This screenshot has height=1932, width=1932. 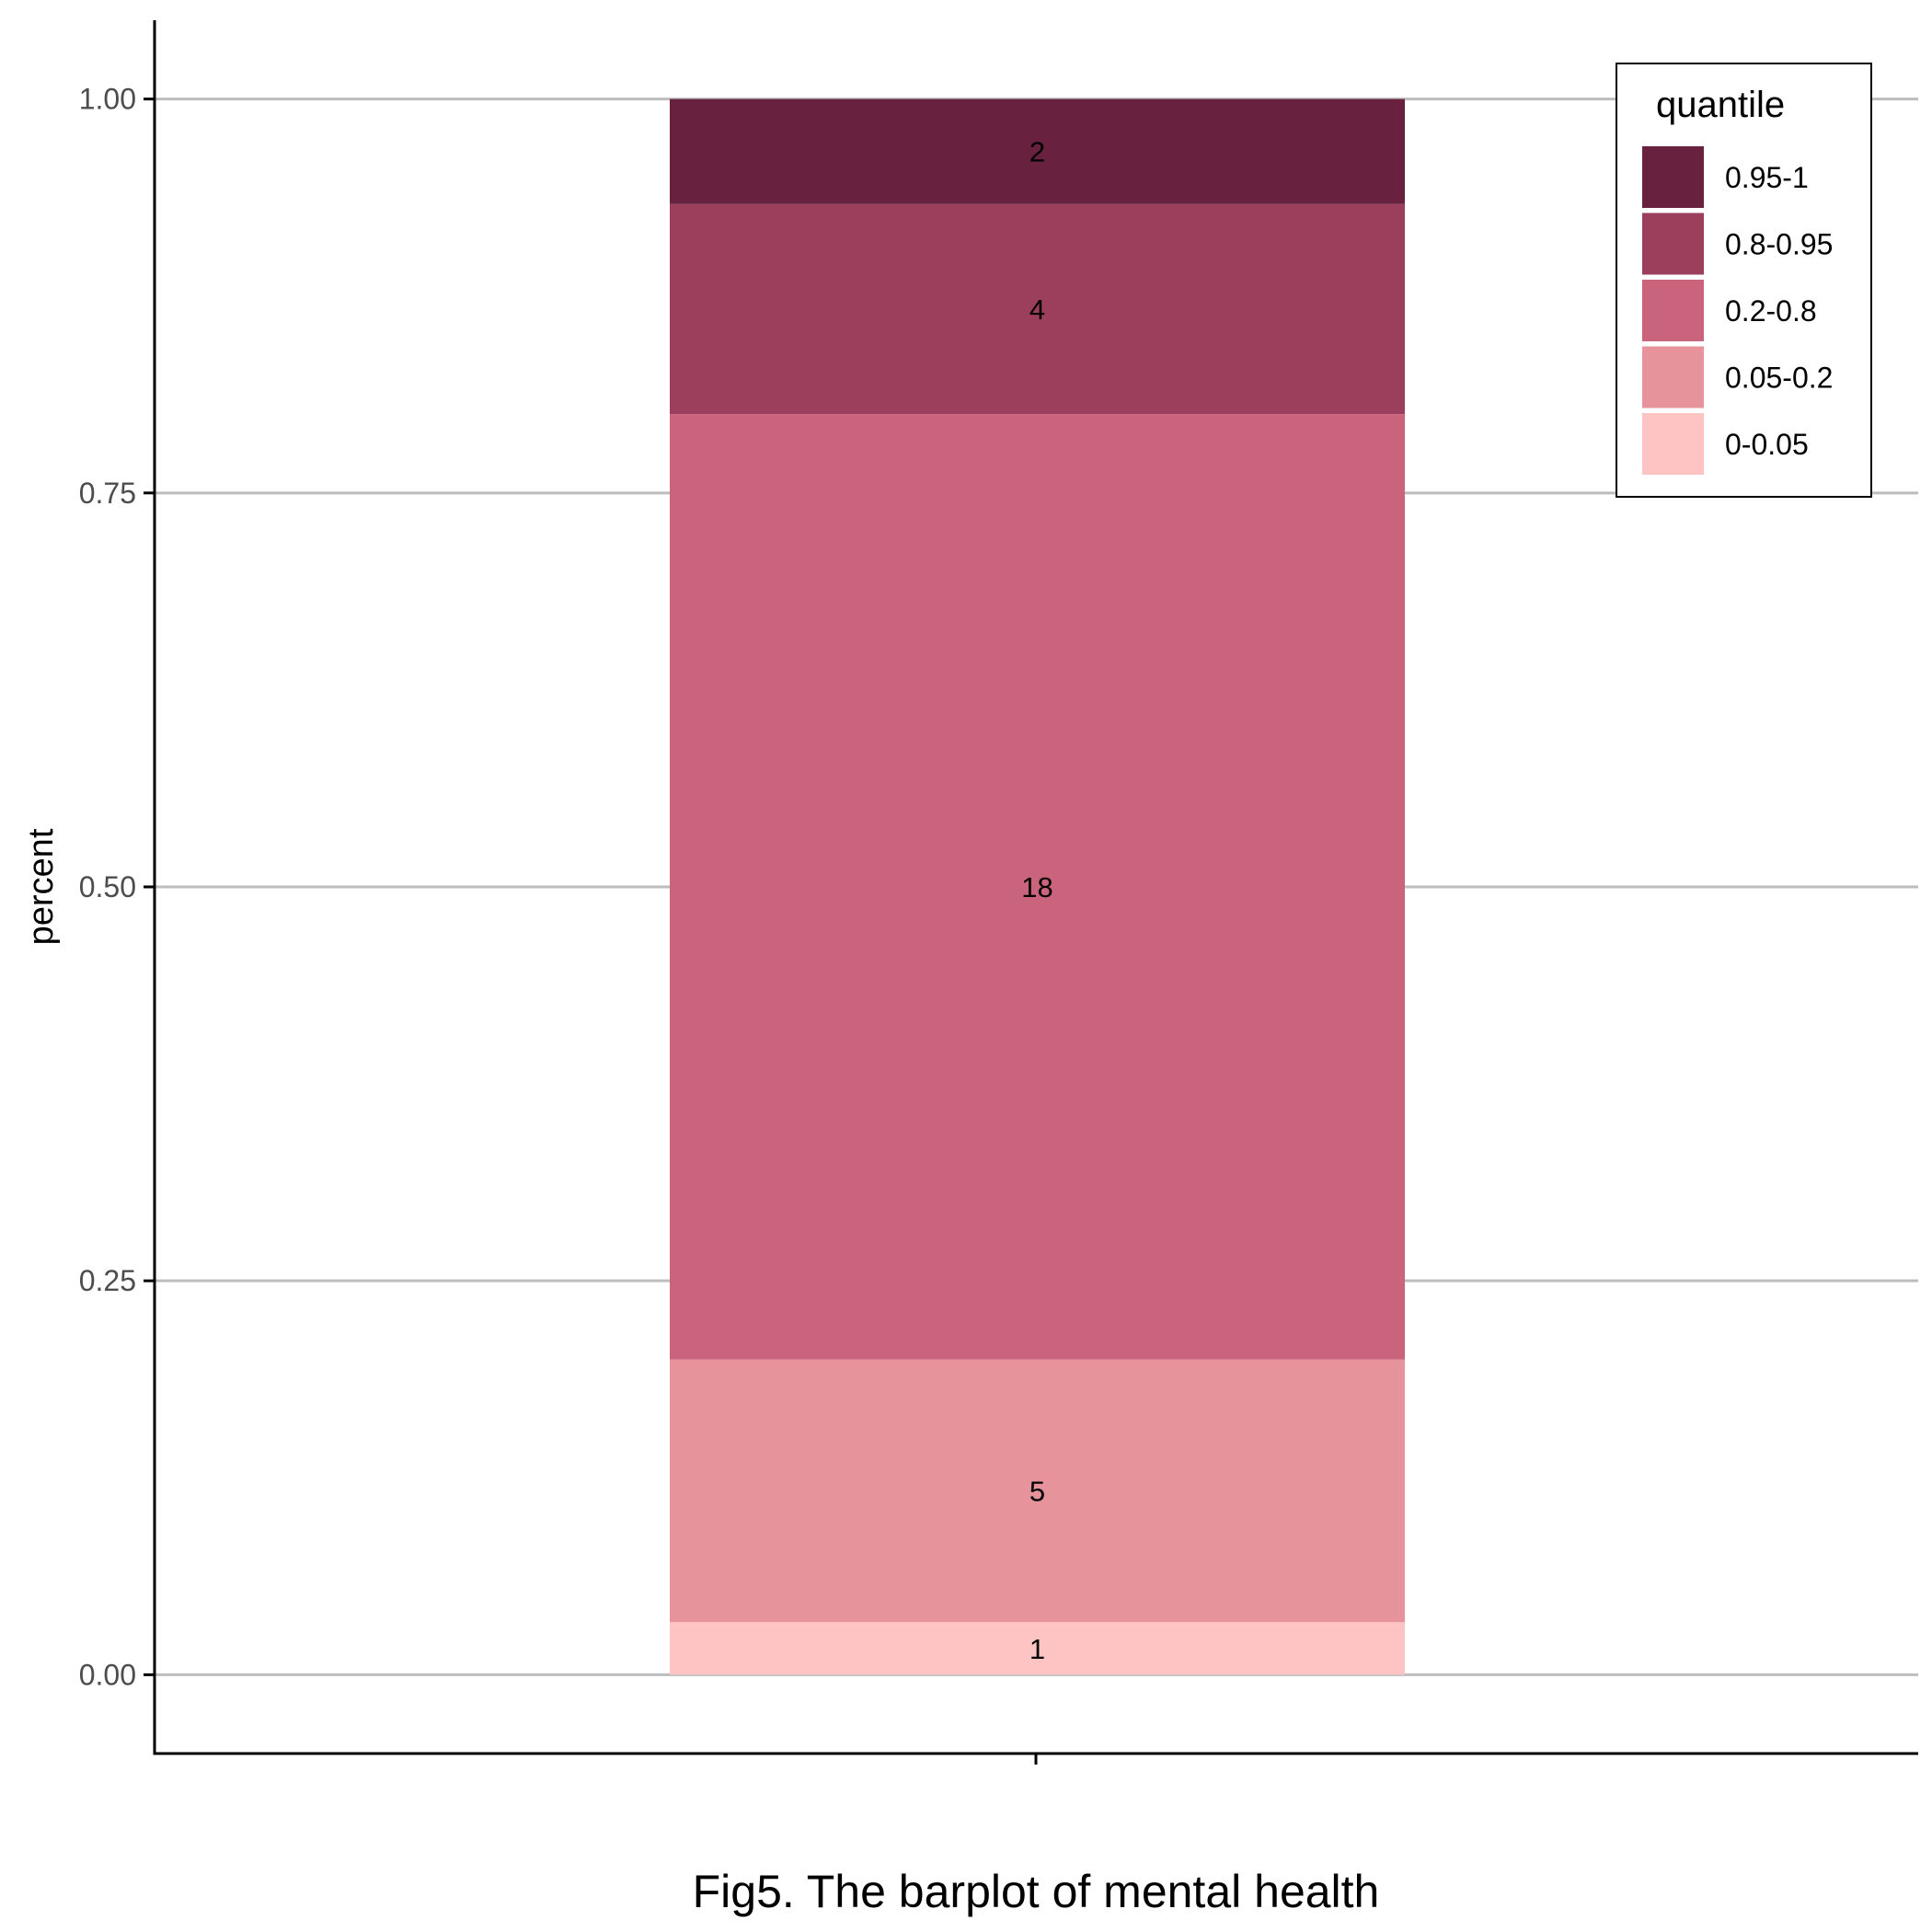 I want to click on legend-key-0.95-1, so click(x=1673, y=177).